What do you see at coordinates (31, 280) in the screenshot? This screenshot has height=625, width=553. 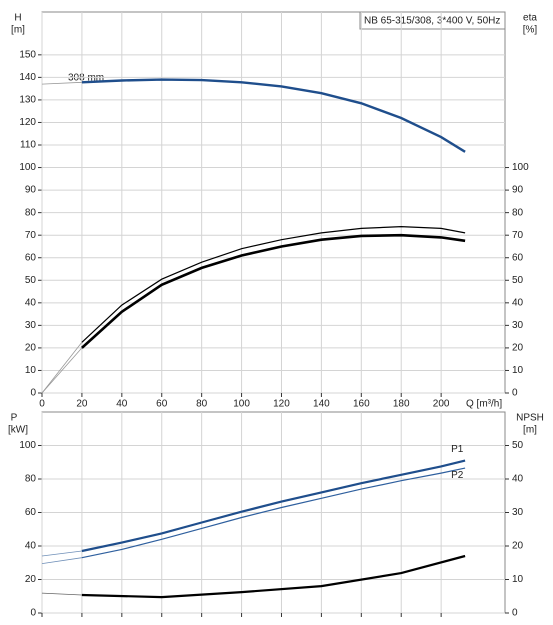 I see `y-tick-label: 50` at bounding box center [31, 280].